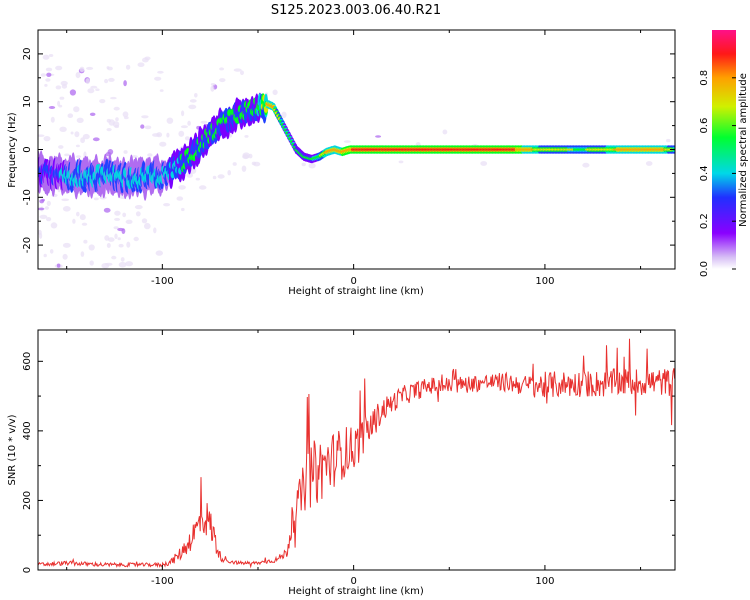  I want to click on colorbar-tick-label: 0.8, so click(704, 78).